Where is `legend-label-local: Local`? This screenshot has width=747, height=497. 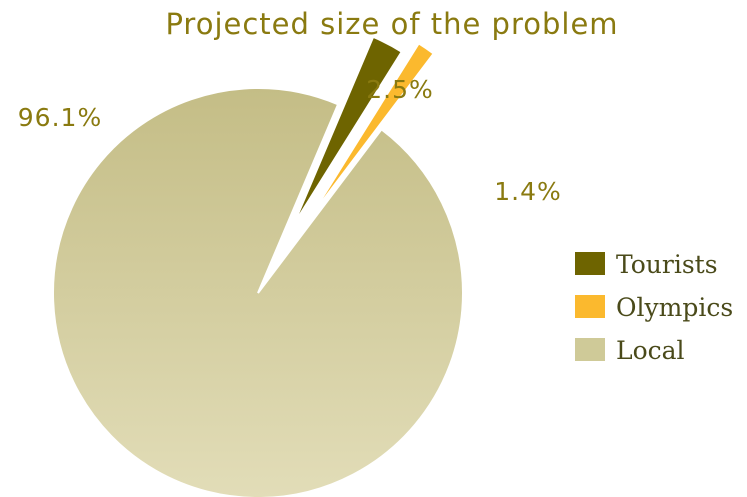 legend-label-local: Local is located at coordinates (650, 350).